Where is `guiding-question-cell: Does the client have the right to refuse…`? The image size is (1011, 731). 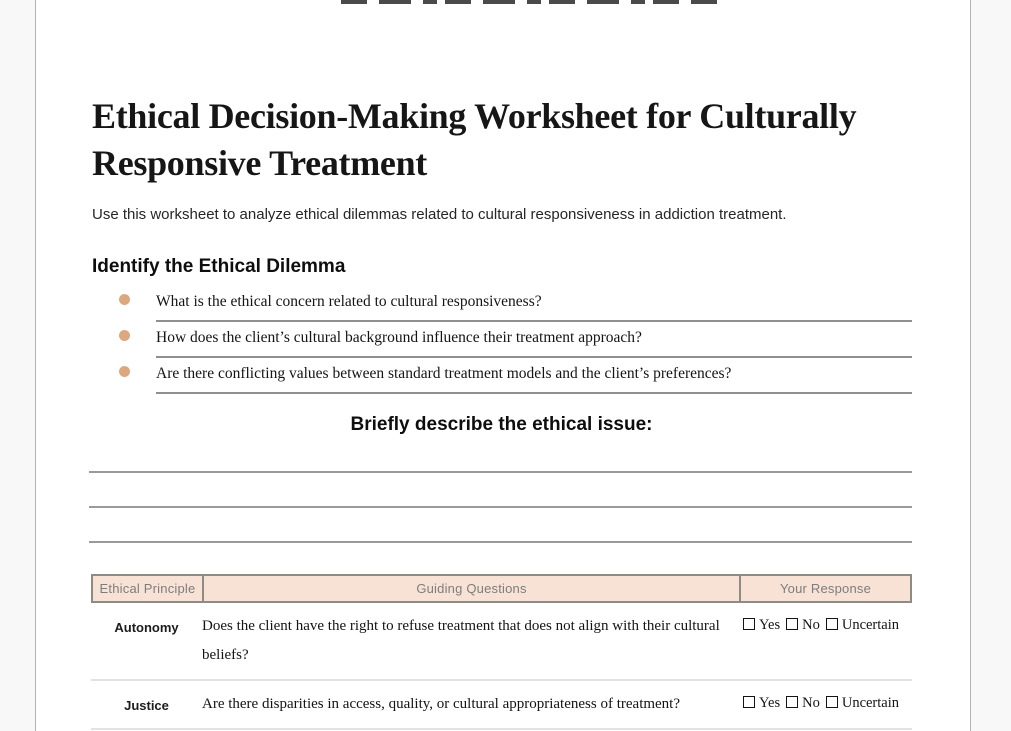
guiding-question-cell: Does the client have the right to refuse… is located at coordinates (461, 640).